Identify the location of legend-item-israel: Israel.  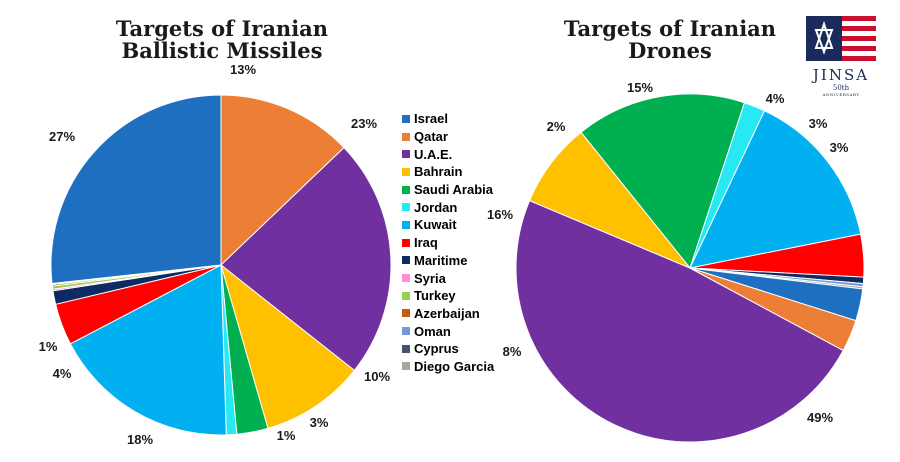
(462, 119).